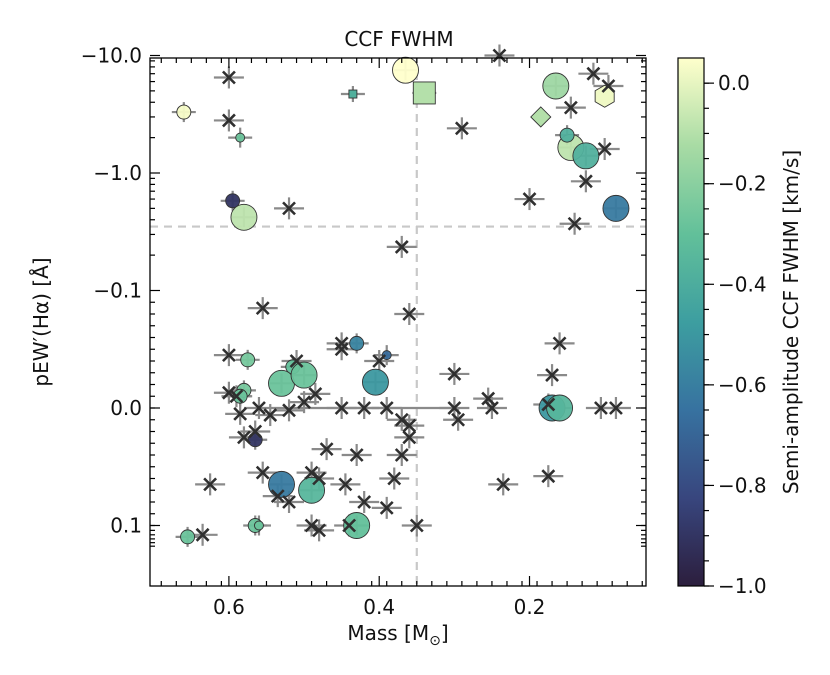  What do you see at coordinates (229, 607) in the screenshot?
I see `x-tick-label: 0.6` at bounding box center [229, 607].